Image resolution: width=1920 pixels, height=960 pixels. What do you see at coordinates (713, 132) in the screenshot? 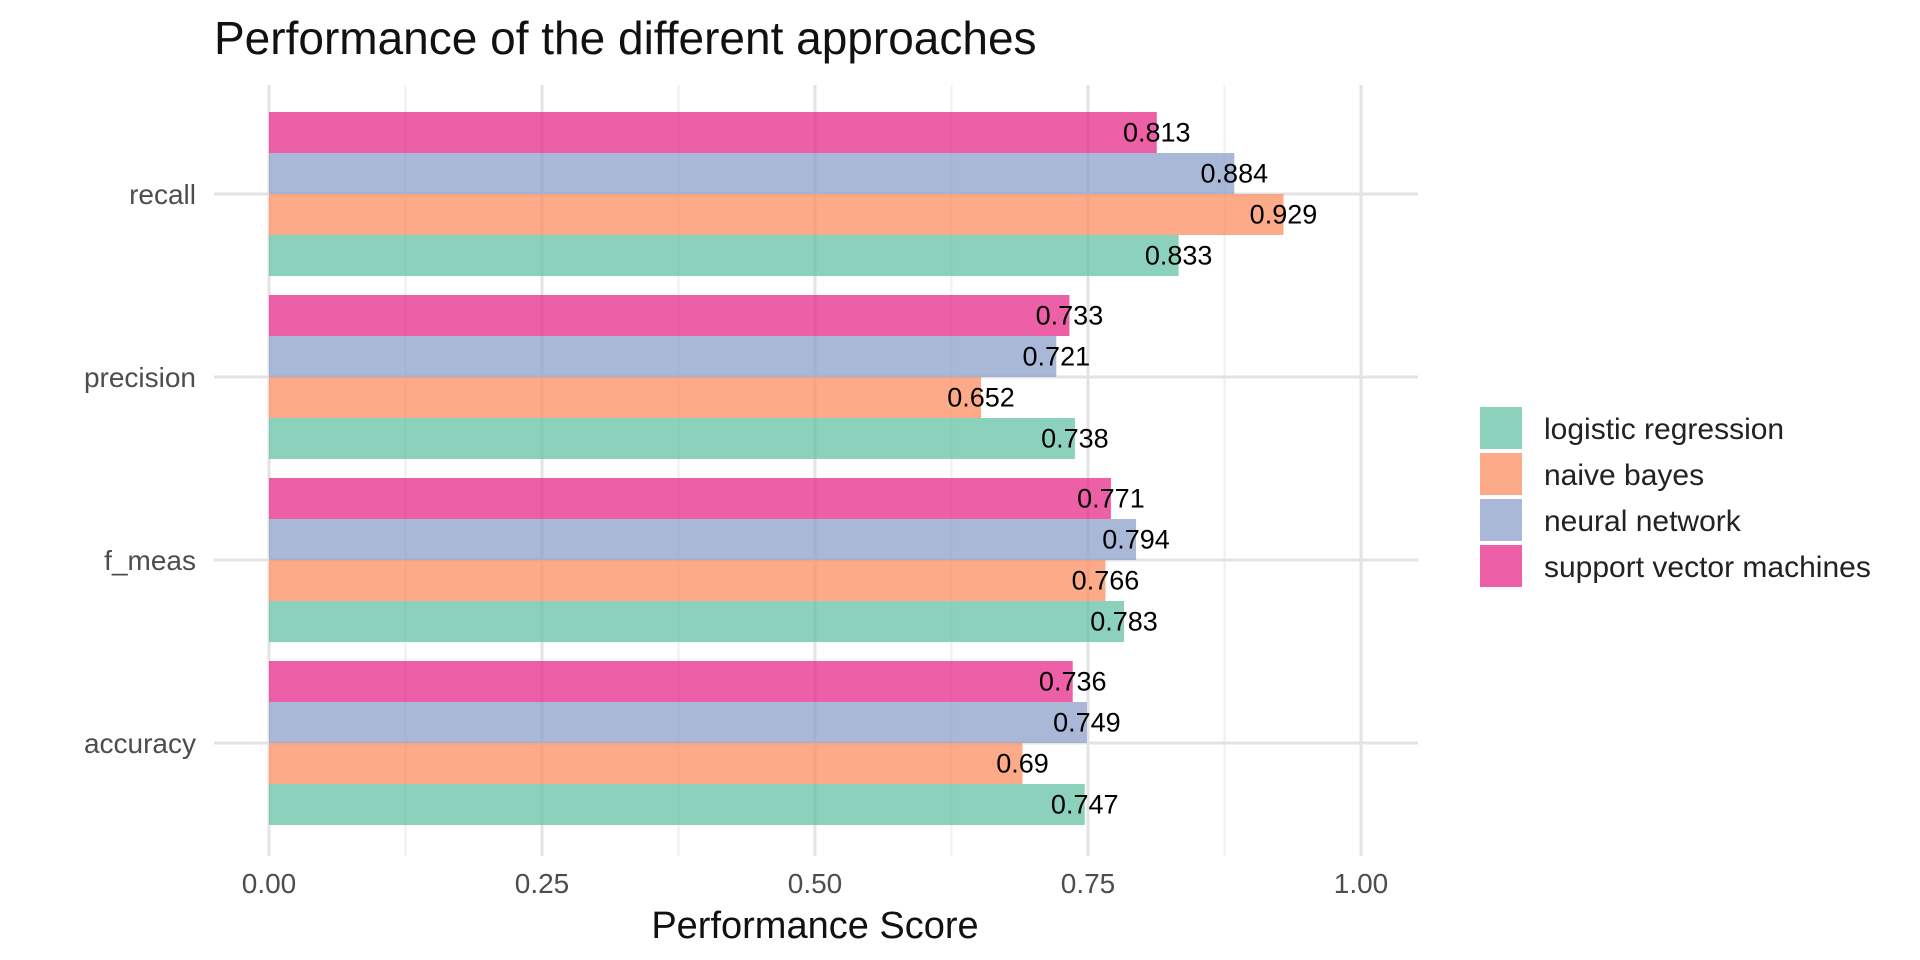
I see `bar-recall-support-vector-machines` at bounding box center [713, 132].